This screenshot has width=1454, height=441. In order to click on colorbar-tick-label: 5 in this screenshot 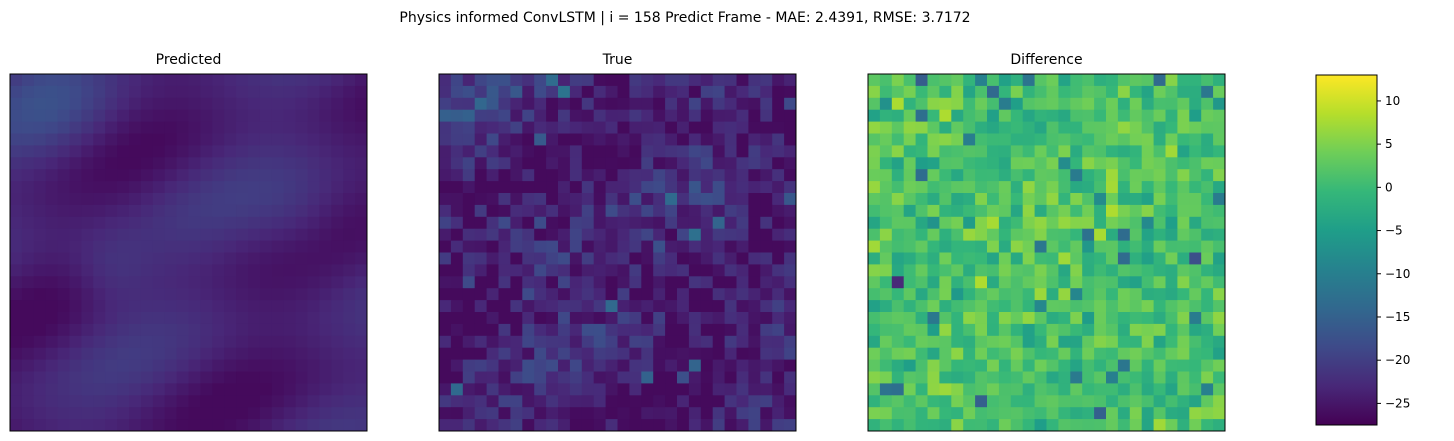, I will do `click(1389, 144)`.